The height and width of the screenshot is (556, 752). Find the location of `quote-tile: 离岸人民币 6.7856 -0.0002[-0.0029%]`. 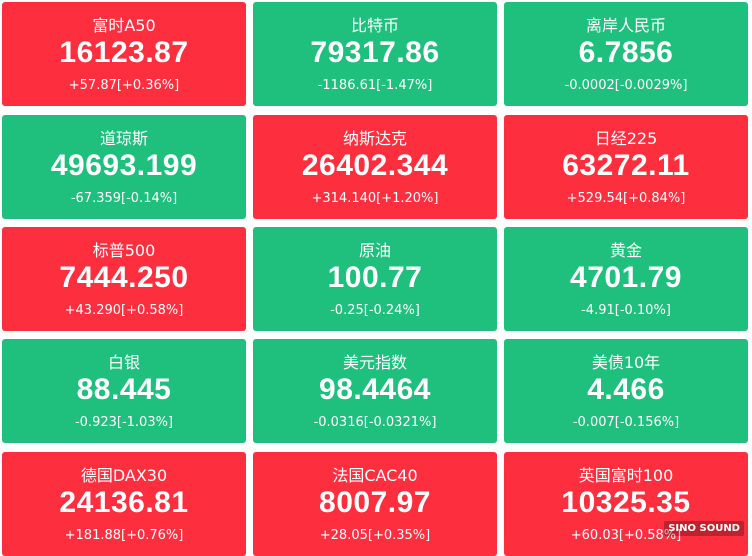

quote-tile: 离岸人民币 6.7856 -0.0002[-0.0029%] is located at coordinates (626, 54).